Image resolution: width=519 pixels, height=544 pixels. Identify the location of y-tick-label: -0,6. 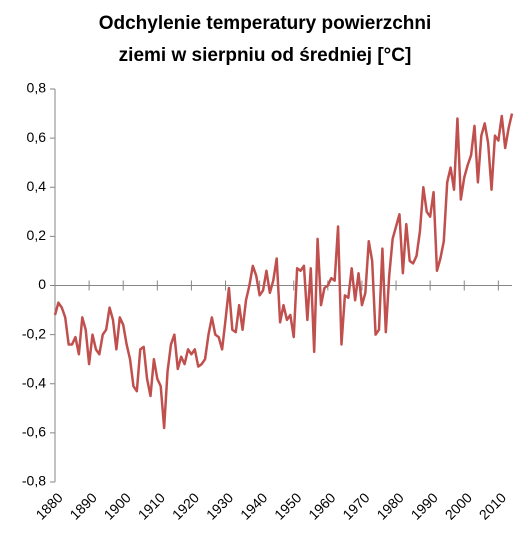
(34, 432).